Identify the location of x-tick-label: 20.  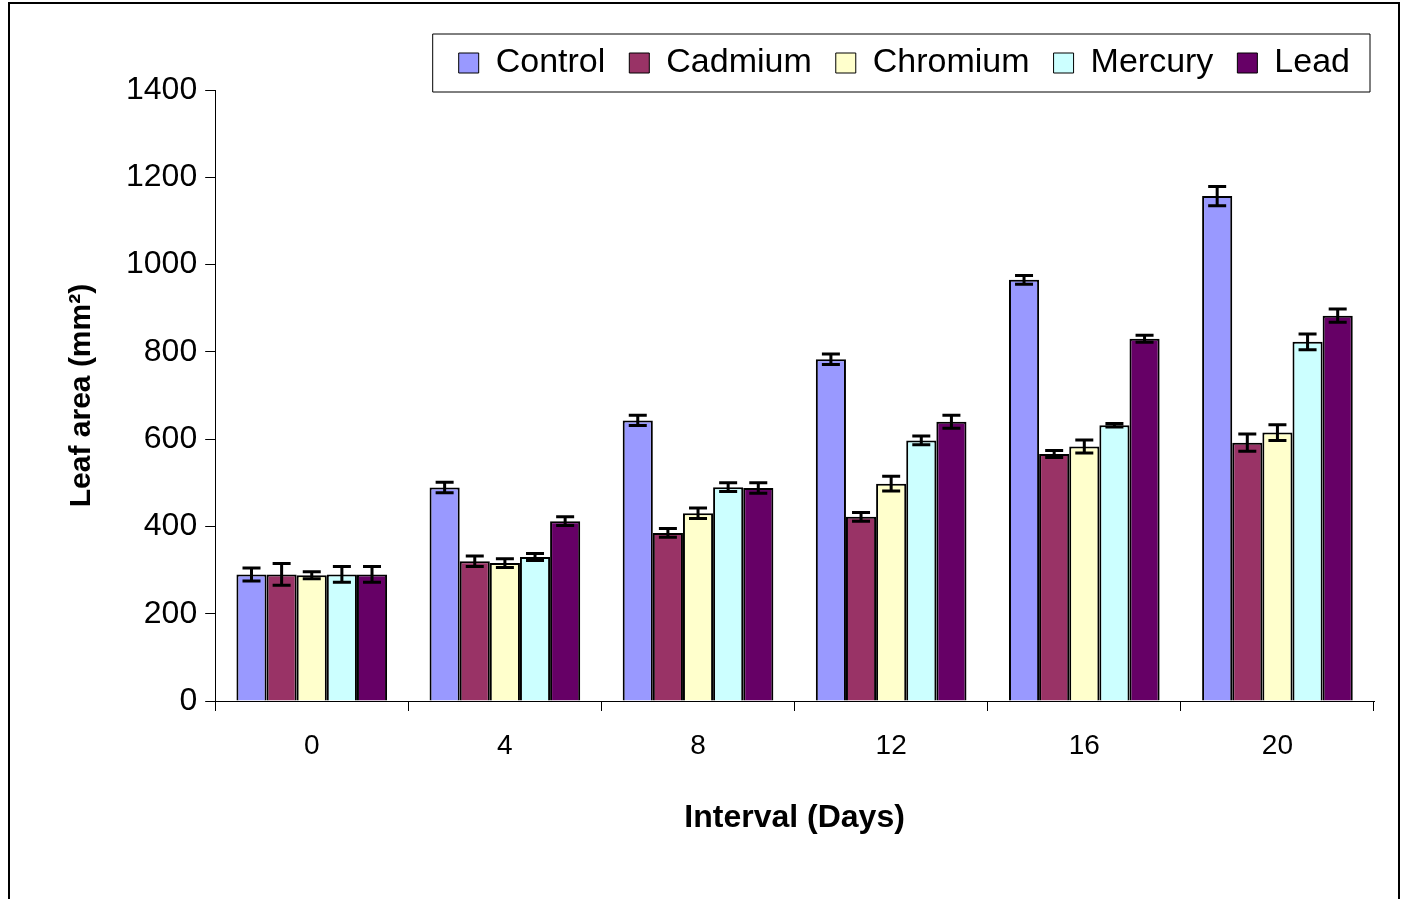
(1277, 744).